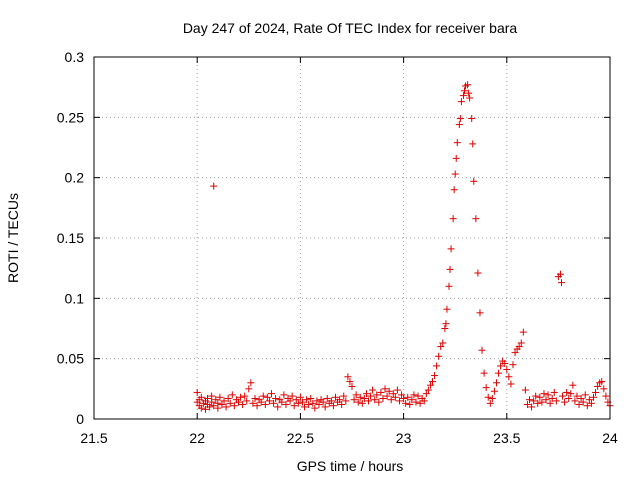 This screenshot has height=480, width=640. What do you see at coordinates (70, 359) in the screenshot?
I see `y-tick-label: 0.05` at bounding box center [70, 359].